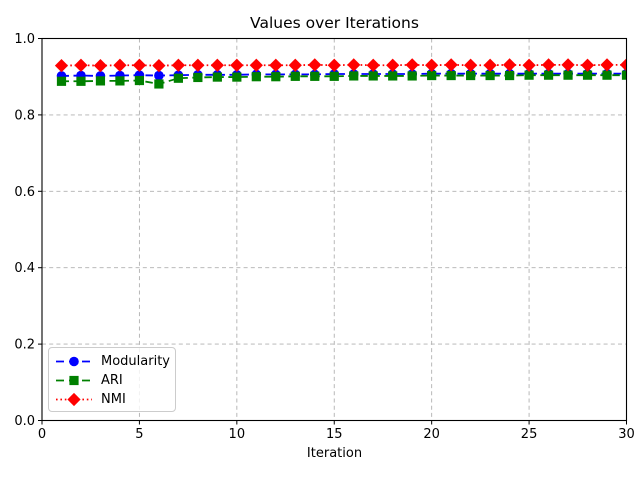 Image resolution: width=640 pixels, height=480 pixels. I want to click on legend-label-ari: ARI, so click(112, 380).